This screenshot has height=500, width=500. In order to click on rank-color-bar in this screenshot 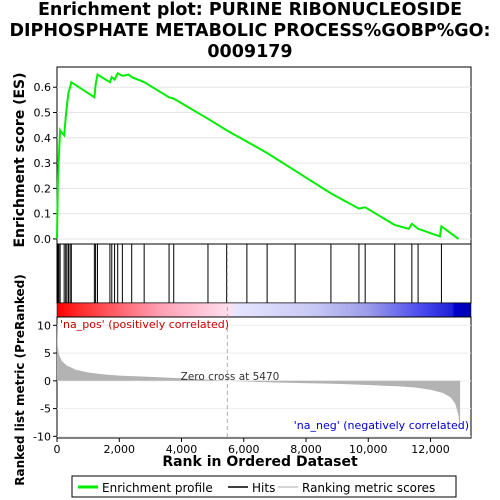, I will do `click(264, 310)`.